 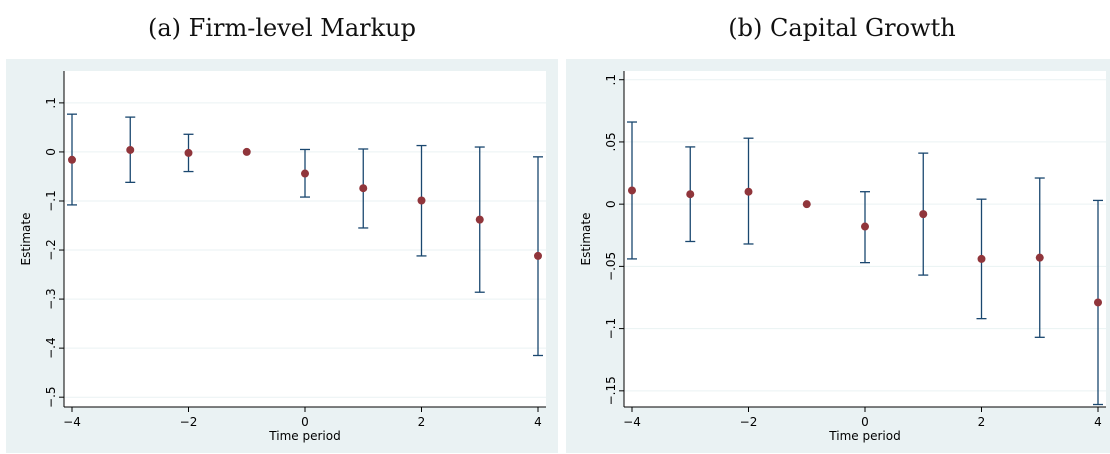 What do you see at coordinates (51, 299) in the screenshot?
I see `y-tick-label: −.3` at bounding box center [51, 299].